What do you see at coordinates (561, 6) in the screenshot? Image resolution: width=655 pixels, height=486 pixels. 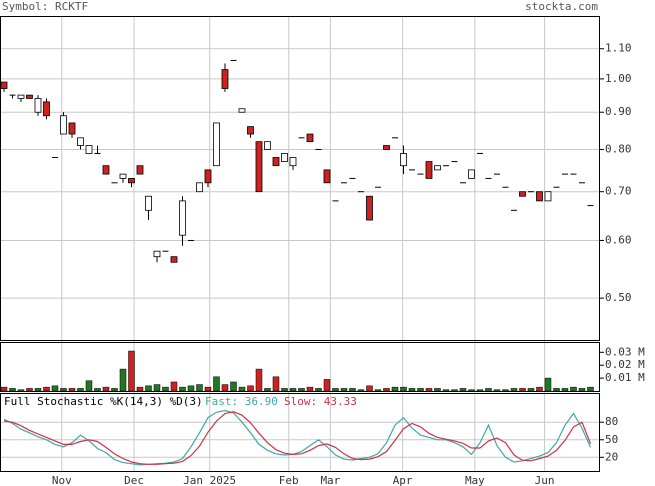 I see `site: stockta.com` at bounding box center [561, 6].